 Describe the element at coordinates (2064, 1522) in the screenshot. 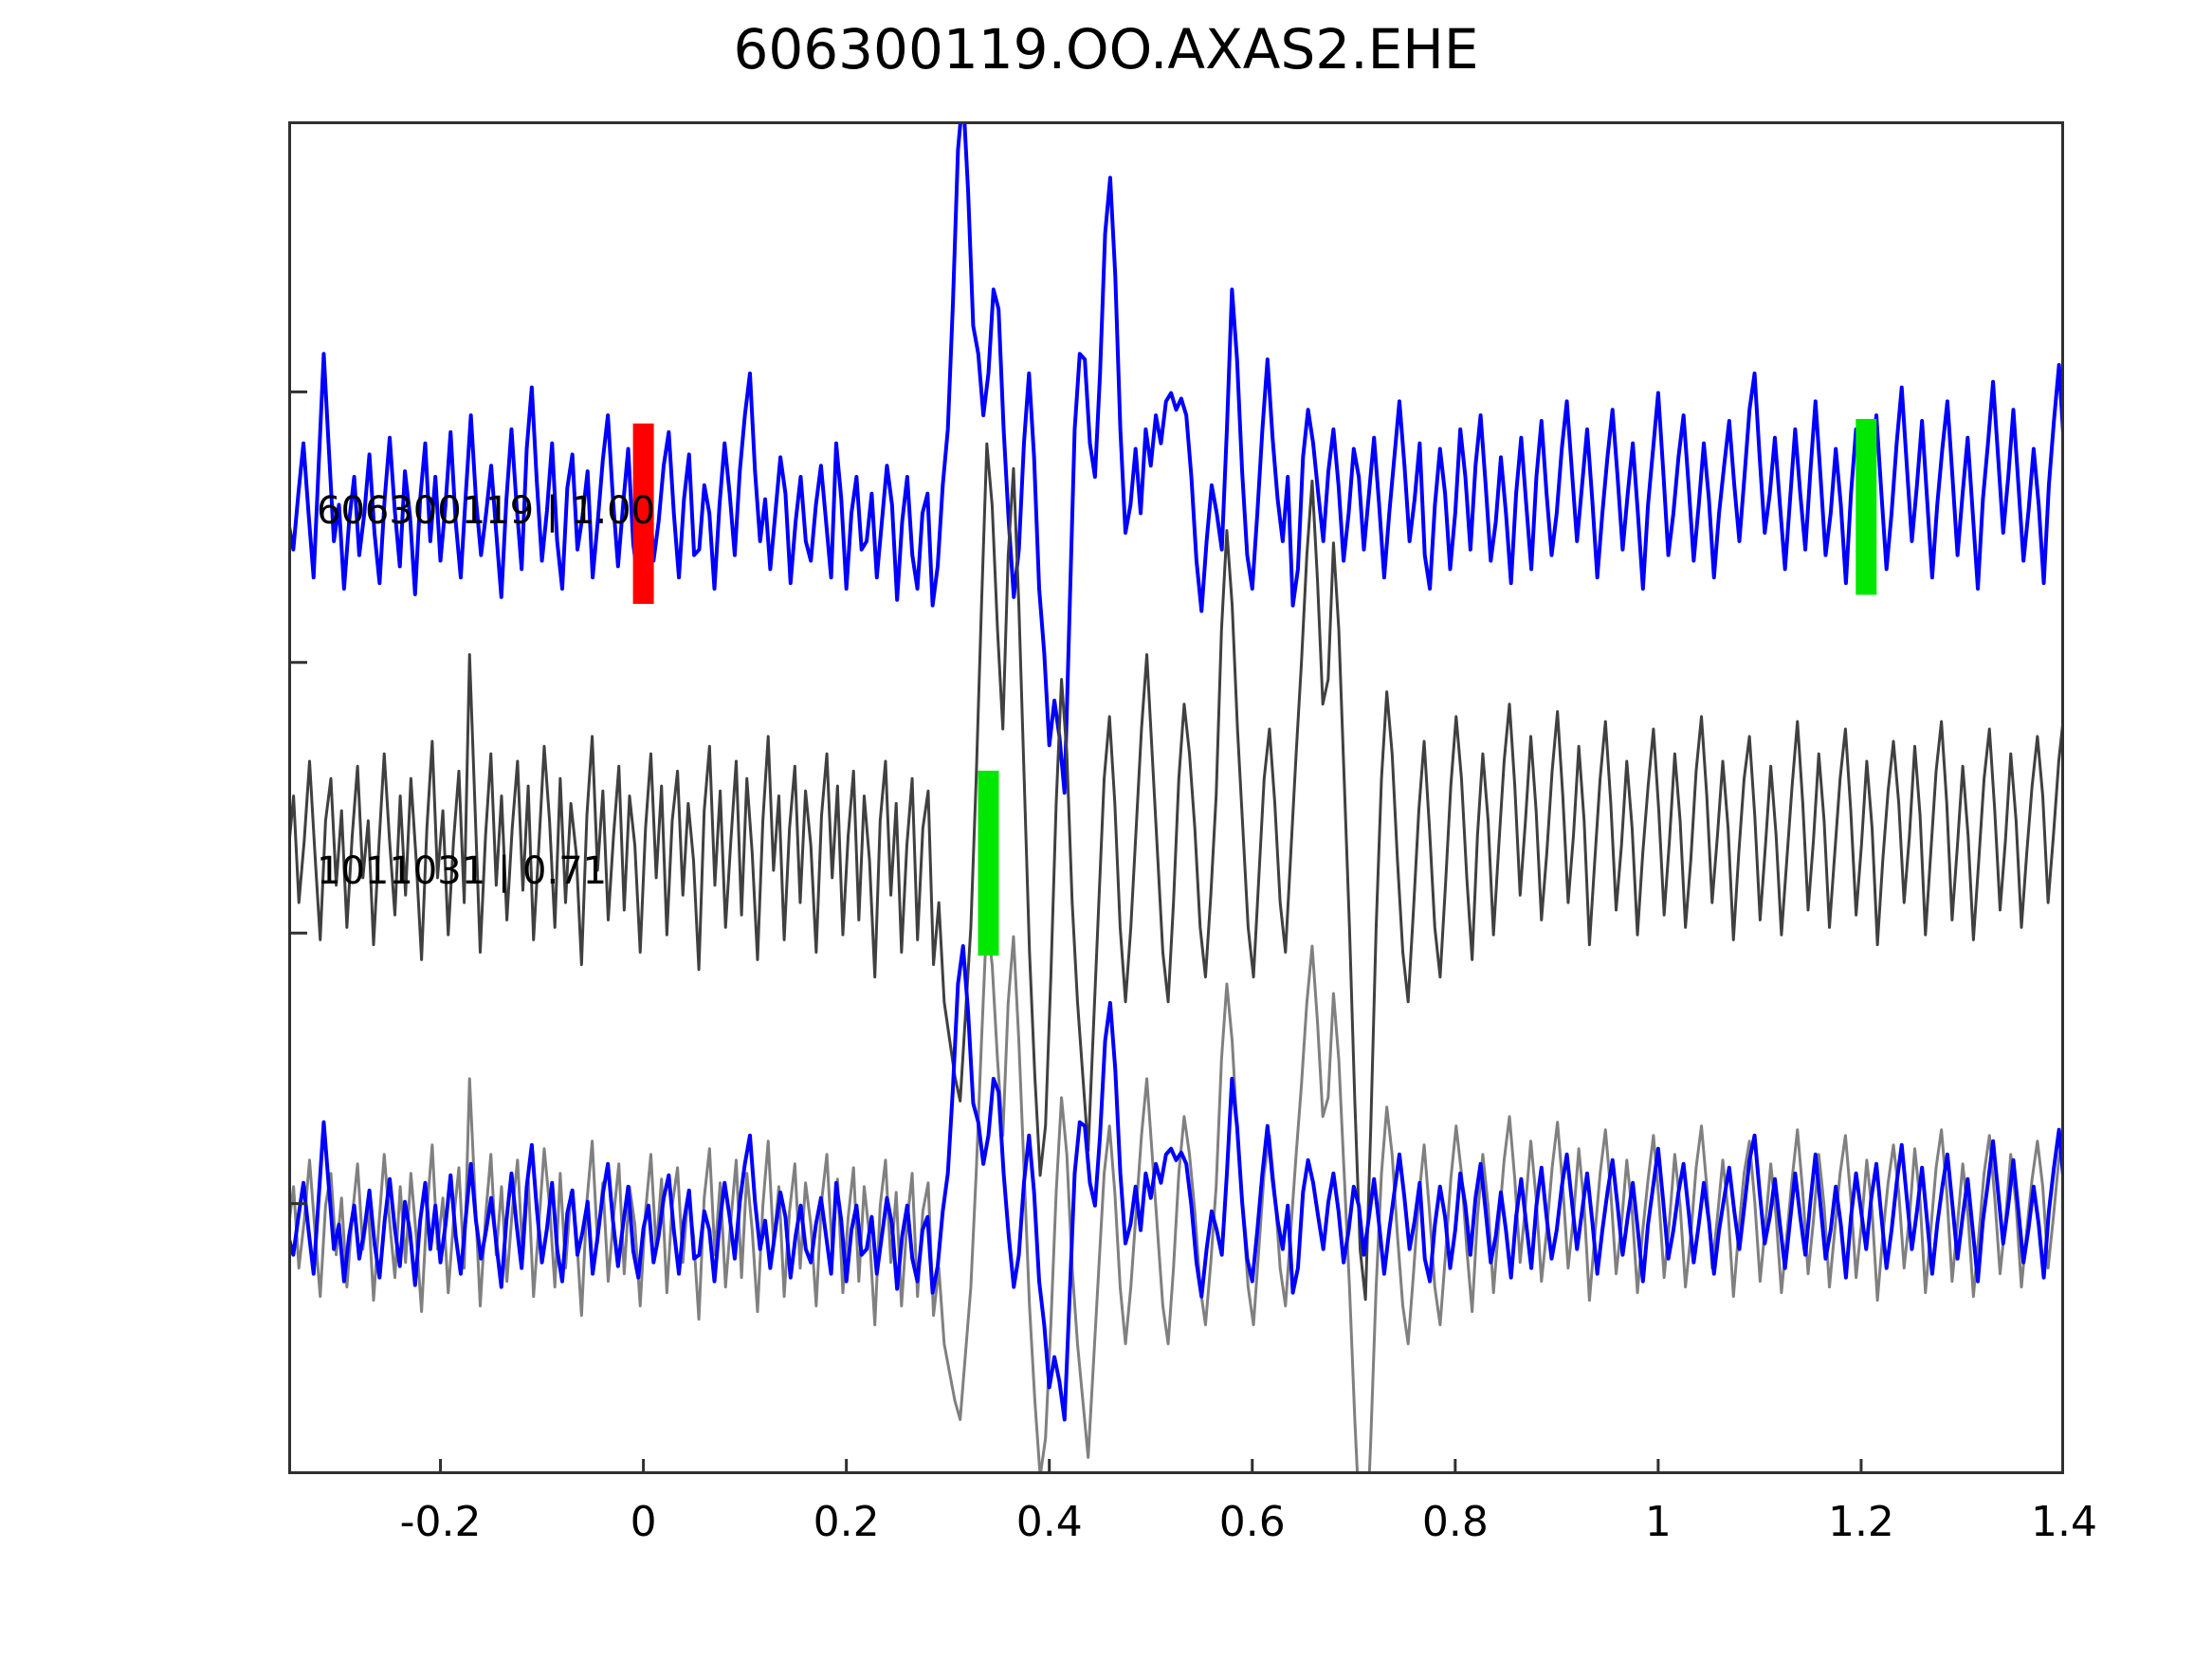

I see `x-tick-label-8: 1.4` at that location.